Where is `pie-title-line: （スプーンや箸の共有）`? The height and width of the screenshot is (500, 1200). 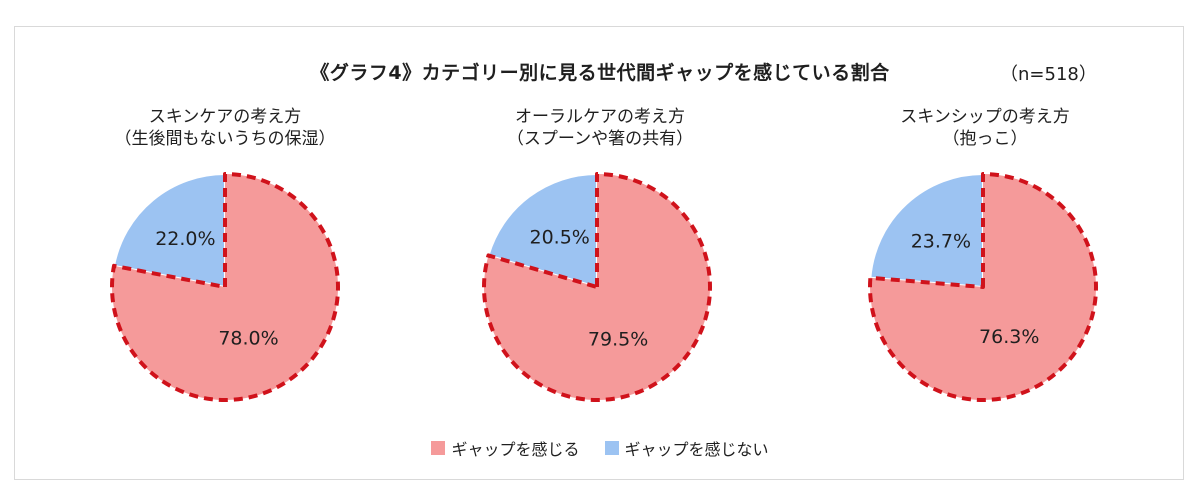 pie-title-line: （スプーンや箸の共有） is located at coordinates (600, 139).